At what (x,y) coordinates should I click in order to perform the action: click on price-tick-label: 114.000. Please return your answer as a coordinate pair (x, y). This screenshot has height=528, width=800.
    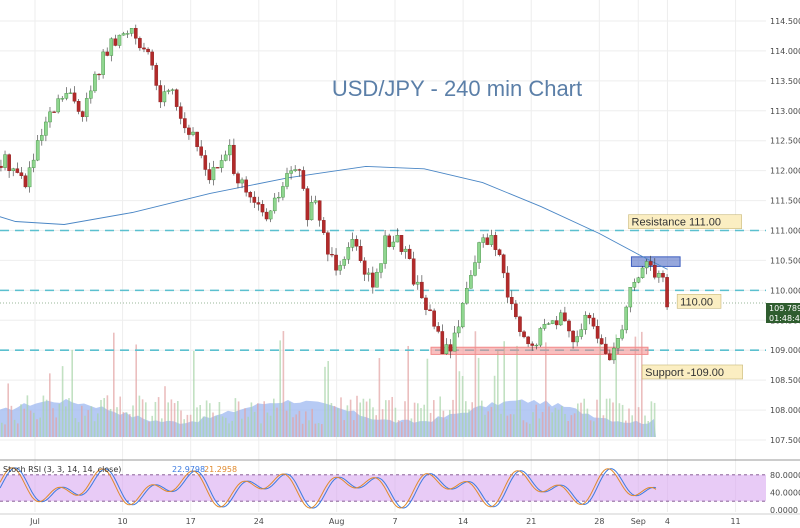
    Looking at the image, I should click on (785, 51).